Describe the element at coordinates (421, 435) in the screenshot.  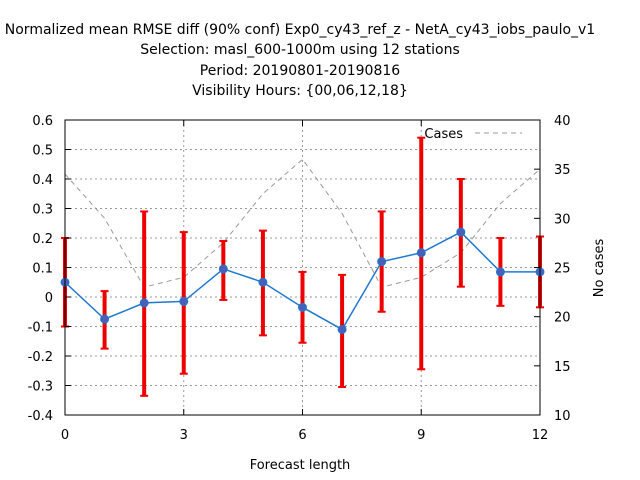
I see `x-tick-label-3: 9` at that location.